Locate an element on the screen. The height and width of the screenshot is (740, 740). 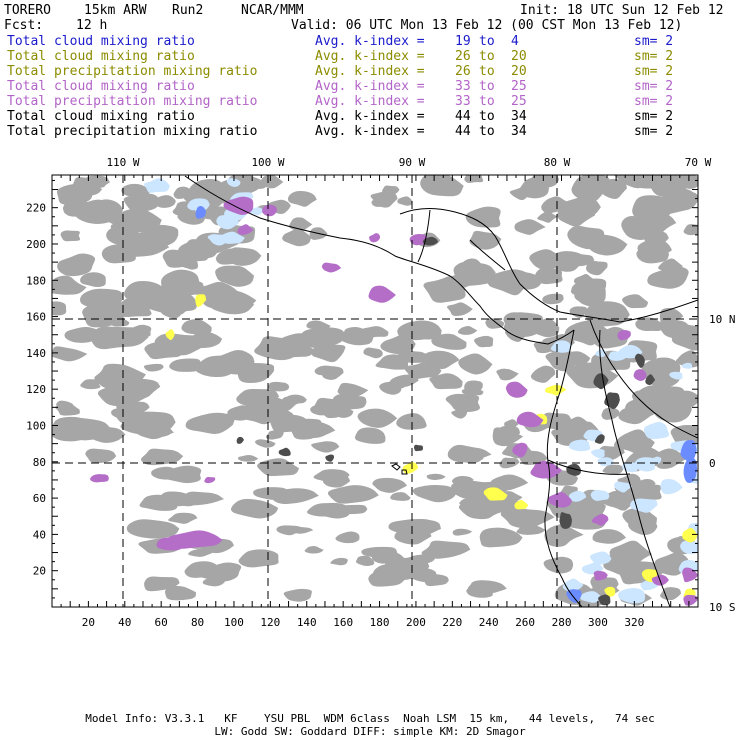
field-name: Total cloud mixing ratio is located at coordinates (101, 41).